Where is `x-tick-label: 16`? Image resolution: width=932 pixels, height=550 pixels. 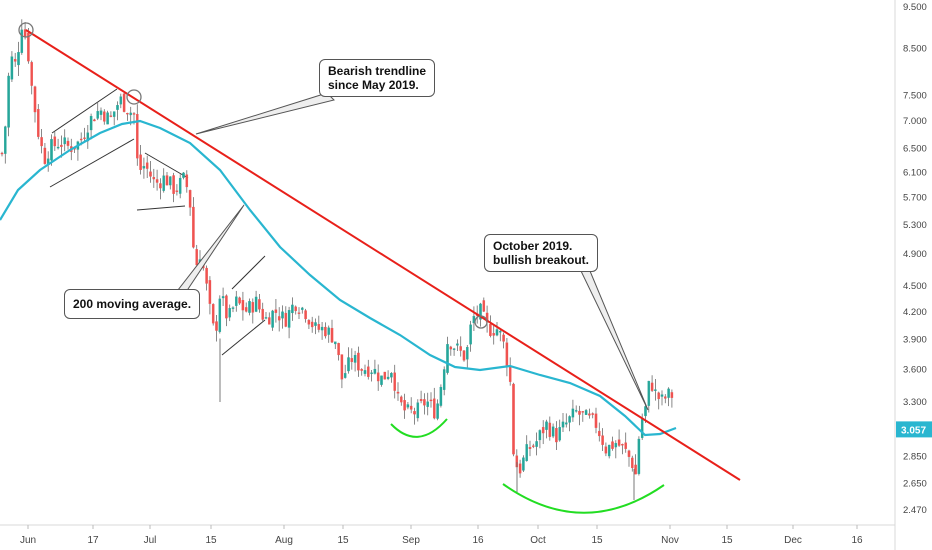
x-tick-label: 16 is located at coordinates (478, 540).